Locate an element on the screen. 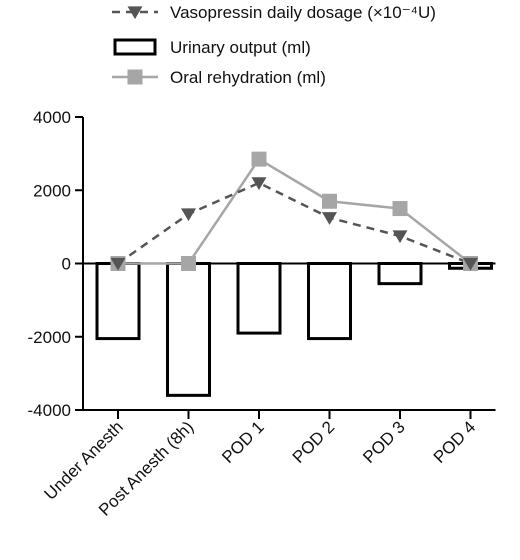  y-tick-label-2: 0 is located at coordinates (66, 264).